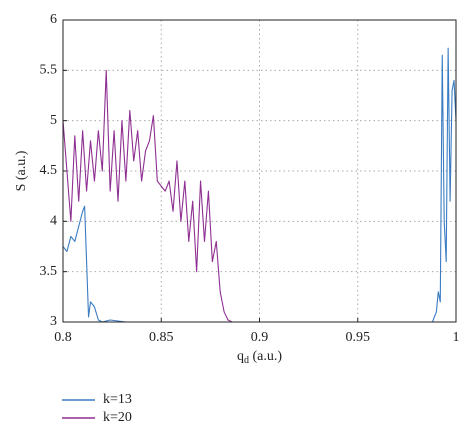 The height and width of the screenshot is (440, 474). Describe the element at coordinates (53, 19) in the screenshot. I see `y-tick-label: 6` at that location.